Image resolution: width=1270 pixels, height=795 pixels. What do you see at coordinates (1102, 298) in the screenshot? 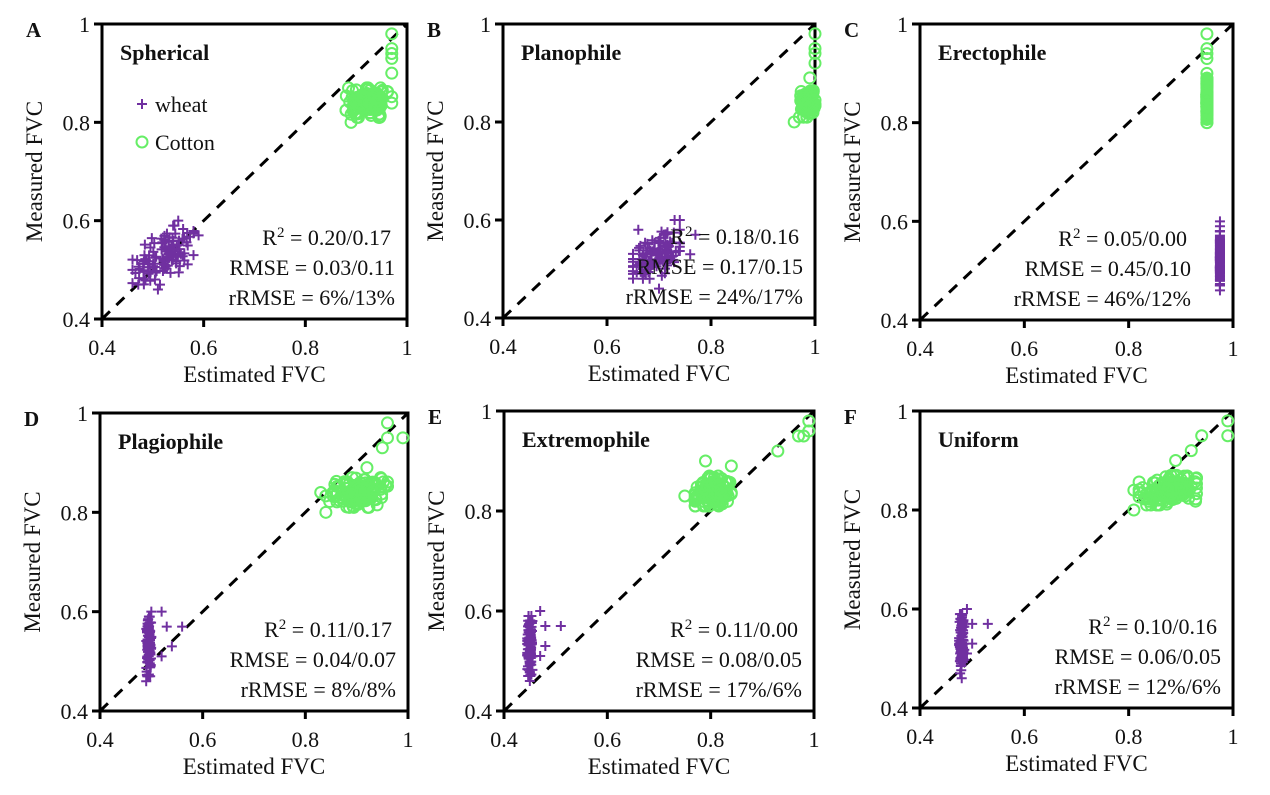
I see `rrmse-label: rRMSE = 46%/12%` at bounding box center [1102, 298].